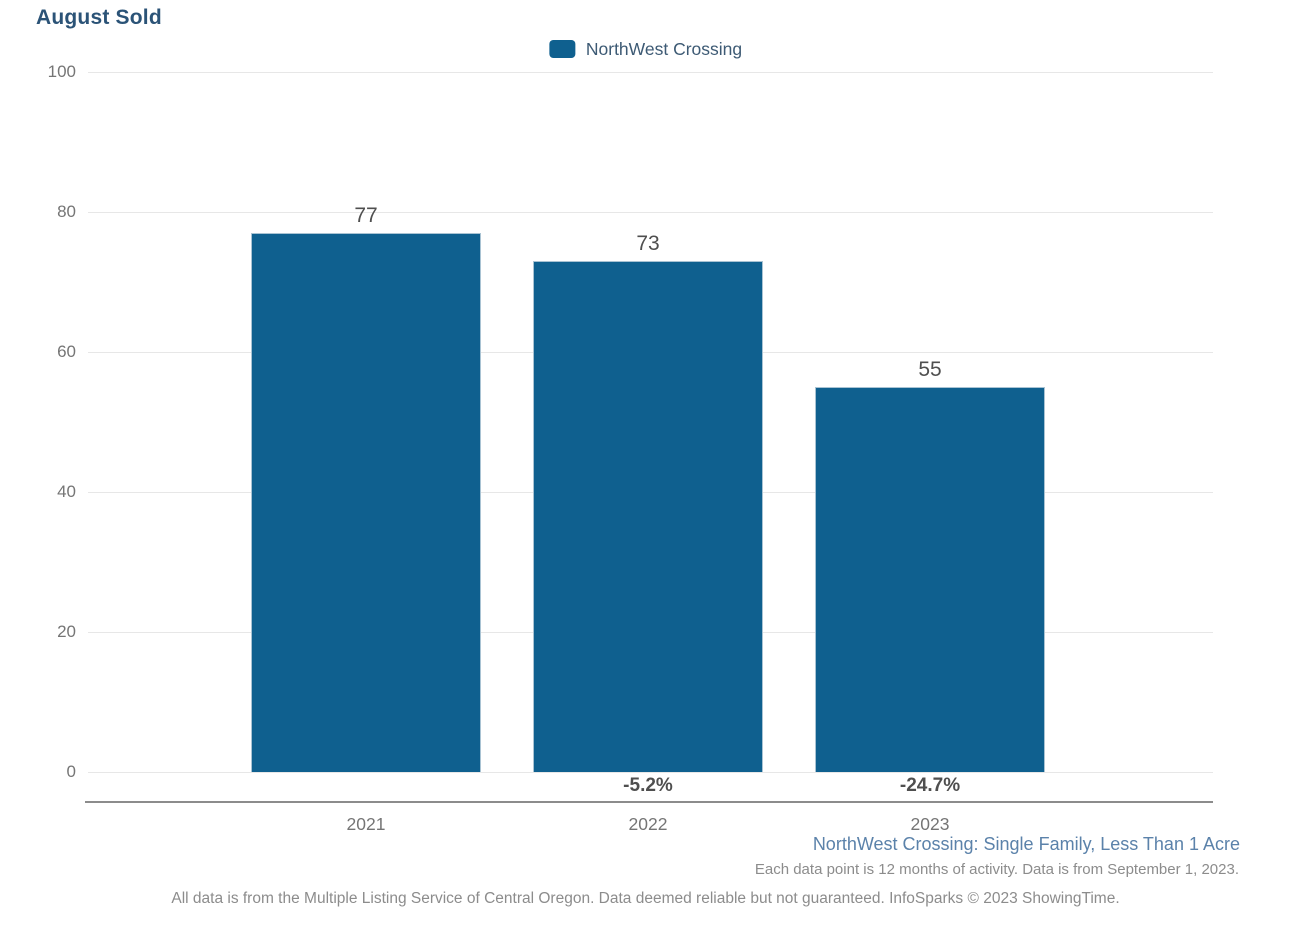  I want to click on bar-change-label: -24.7%, so click(930, 785).